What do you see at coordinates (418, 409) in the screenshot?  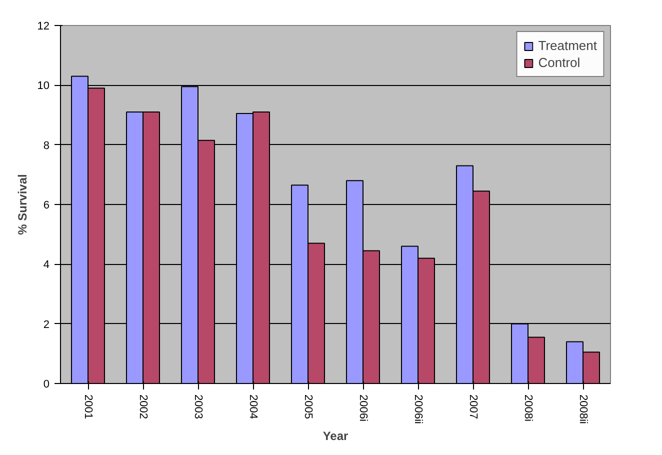 I see `x-tick-label: 2006ii` at bounding box center [418, 409].